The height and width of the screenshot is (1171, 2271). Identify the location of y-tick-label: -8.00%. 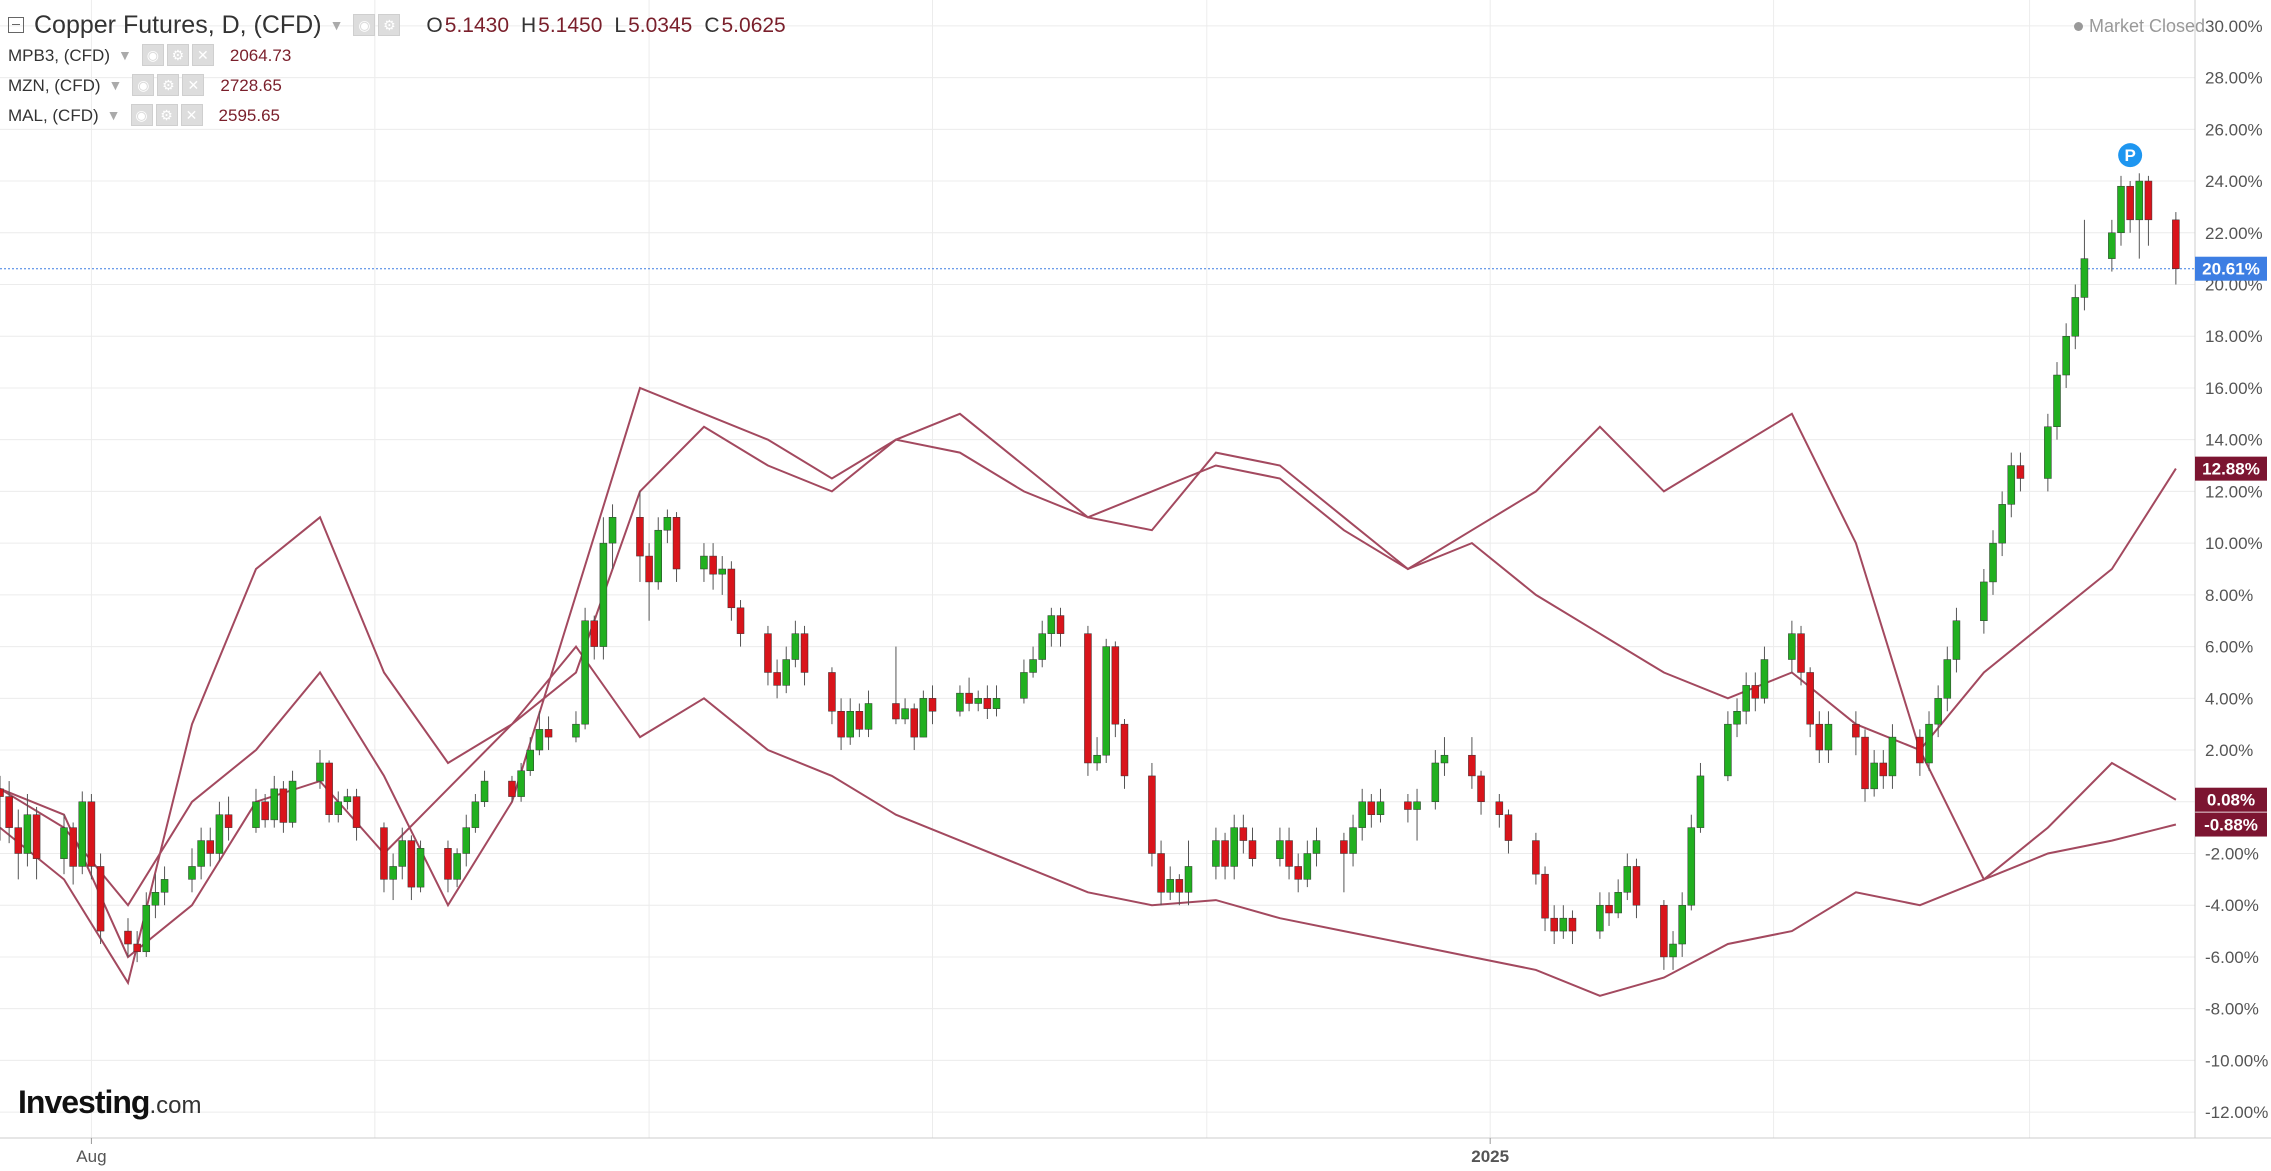
(2232, 1009).